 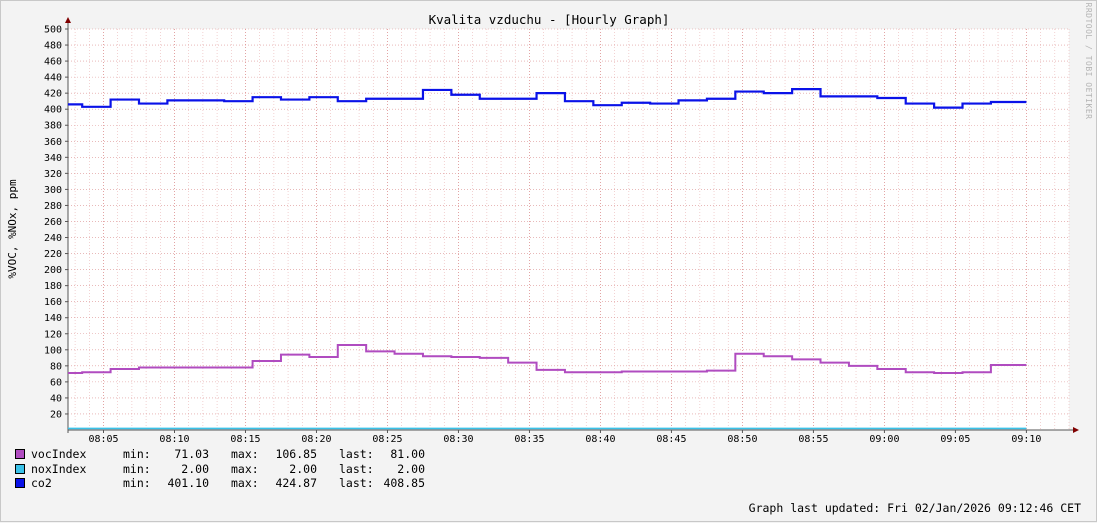 What do you see at coordinates (53, 270) in the screenshot?
I see `y-tick-label: 200` at bounding box center [53, 270].